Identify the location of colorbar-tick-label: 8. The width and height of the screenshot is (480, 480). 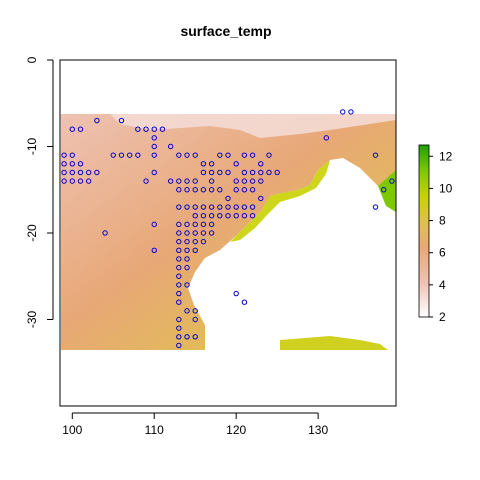
(442, 221).